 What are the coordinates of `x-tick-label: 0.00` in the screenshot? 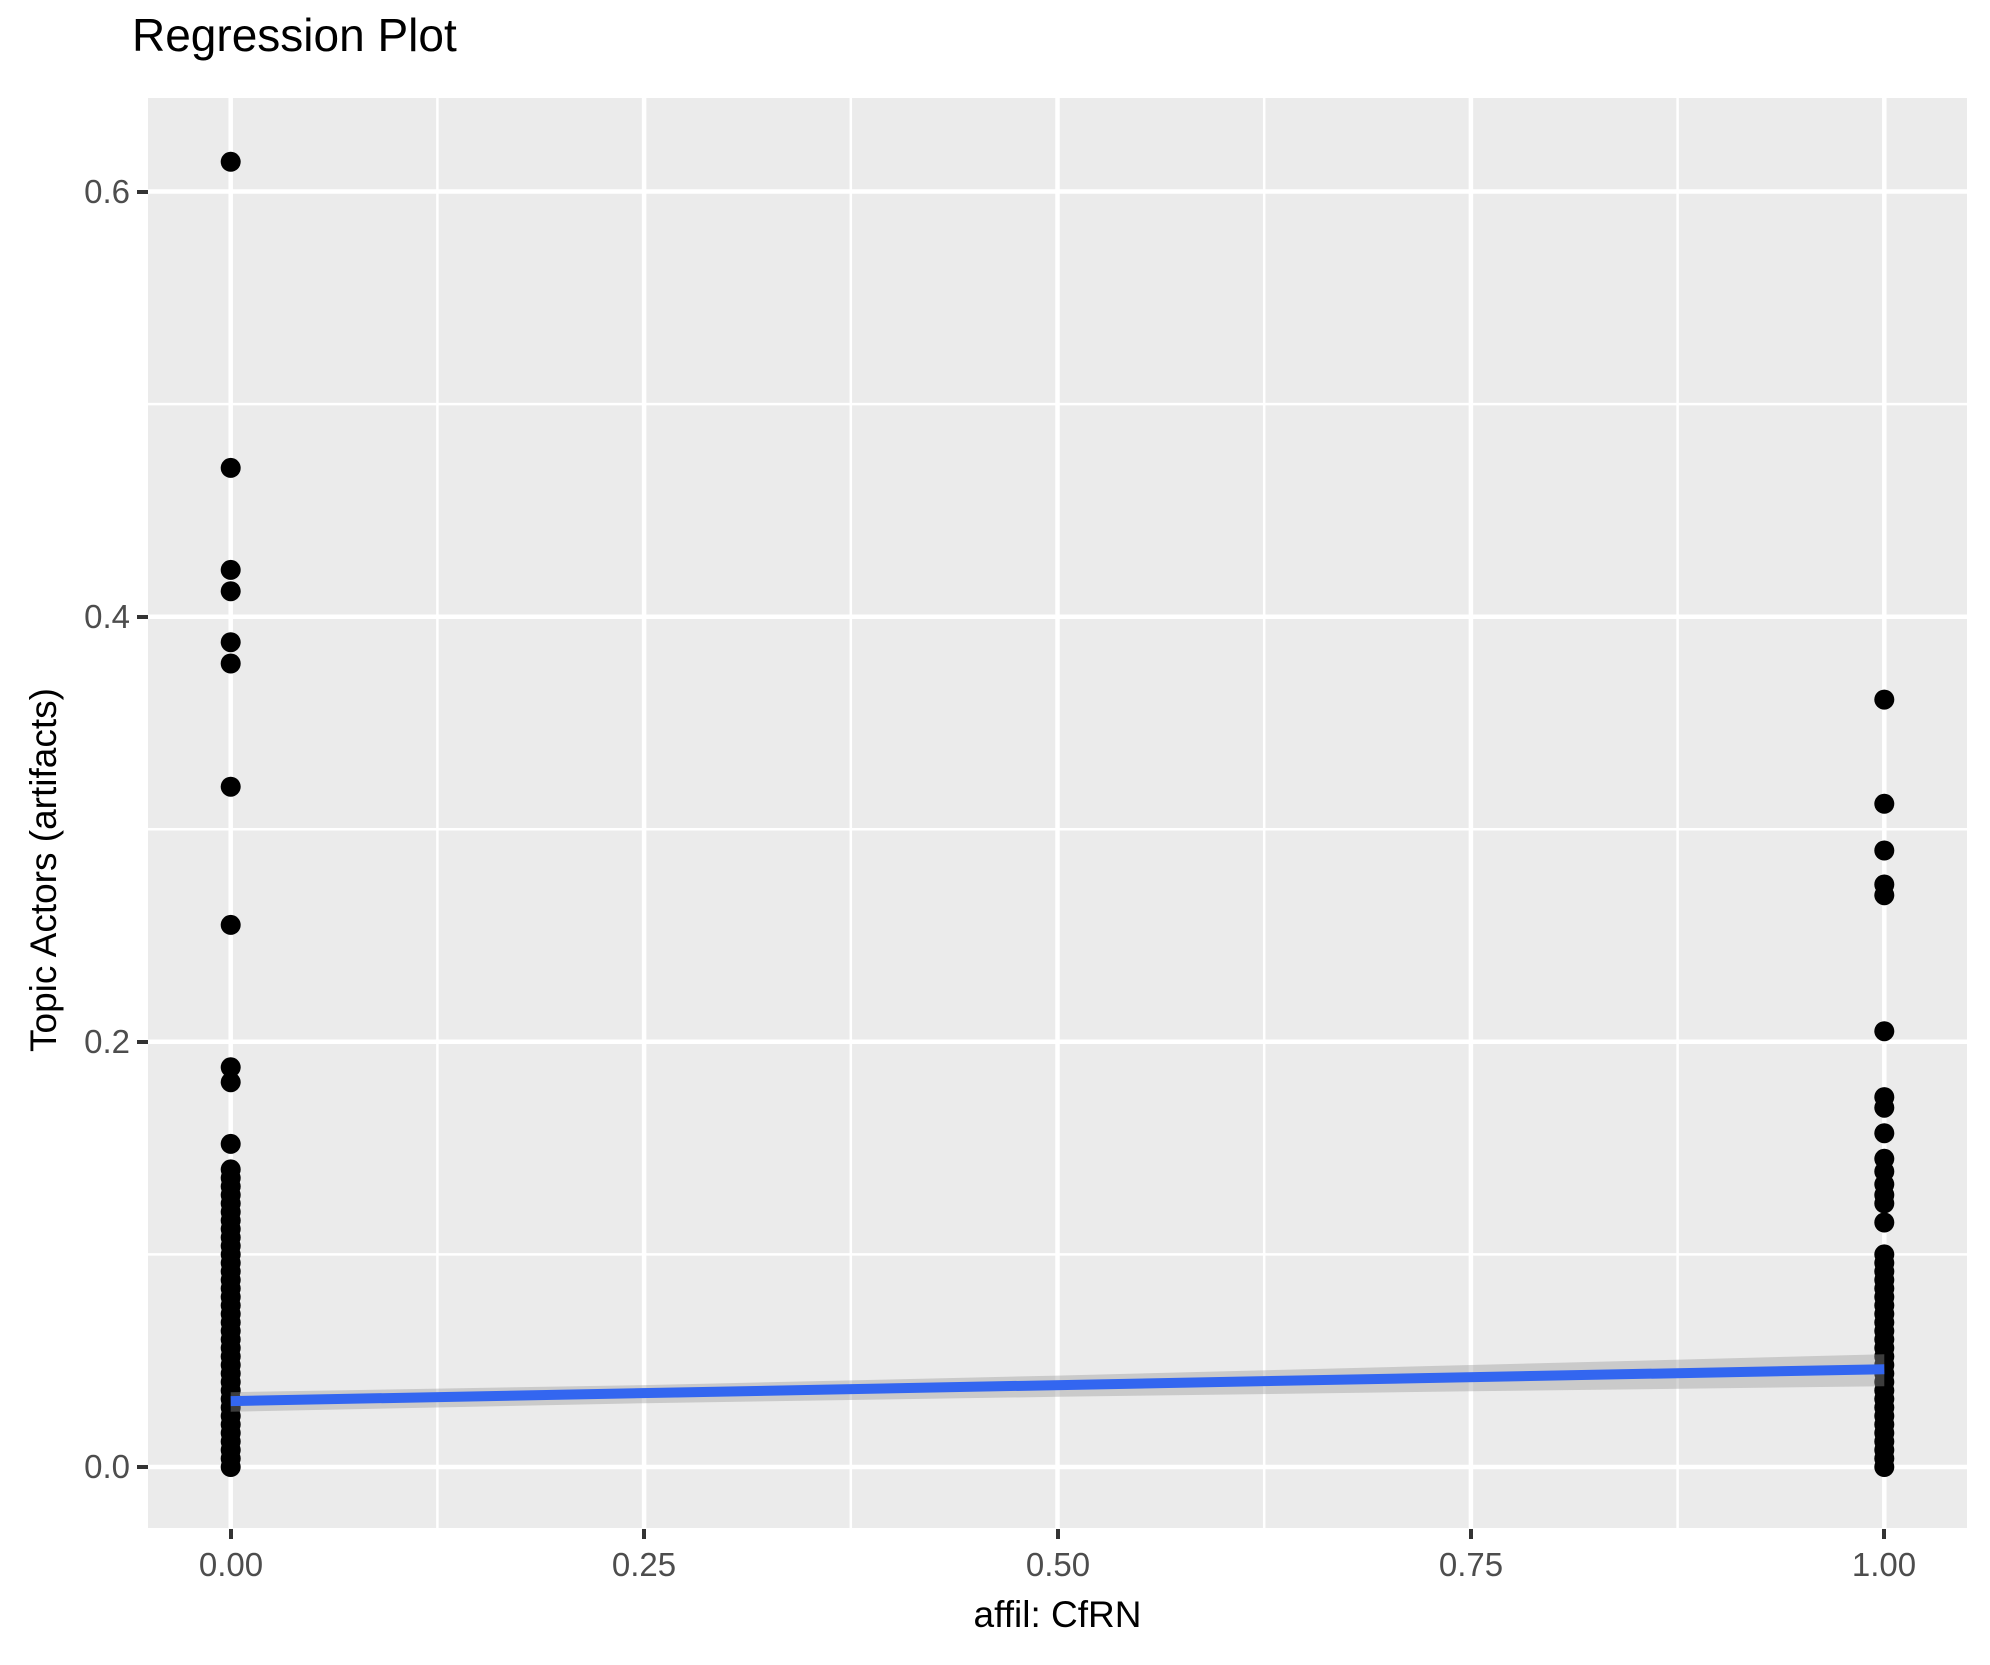 It's located at (231, 1564).